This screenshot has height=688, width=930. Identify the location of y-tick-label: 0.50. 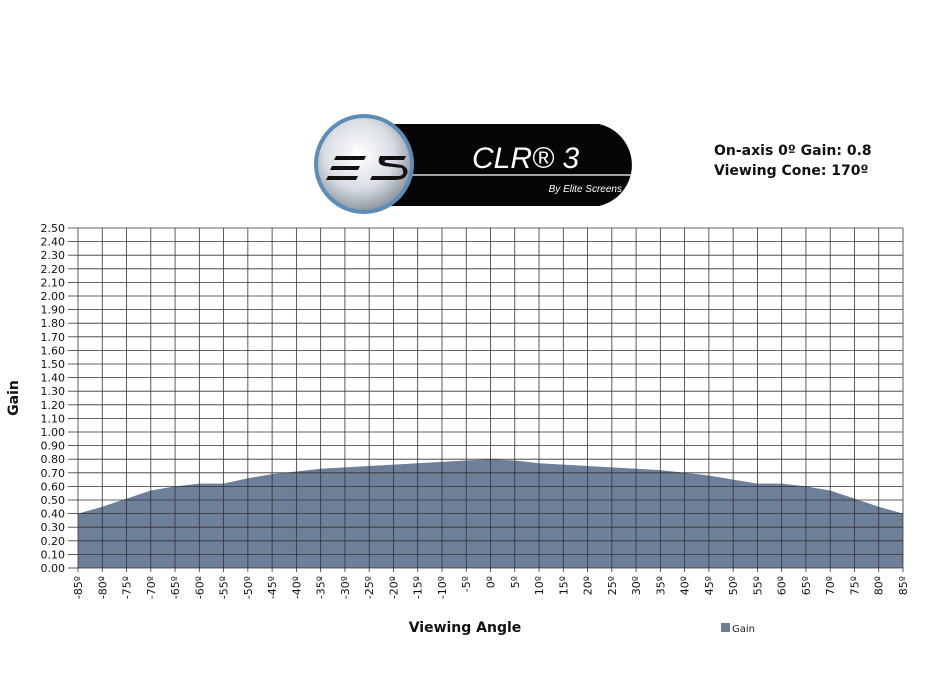
(53, 500).